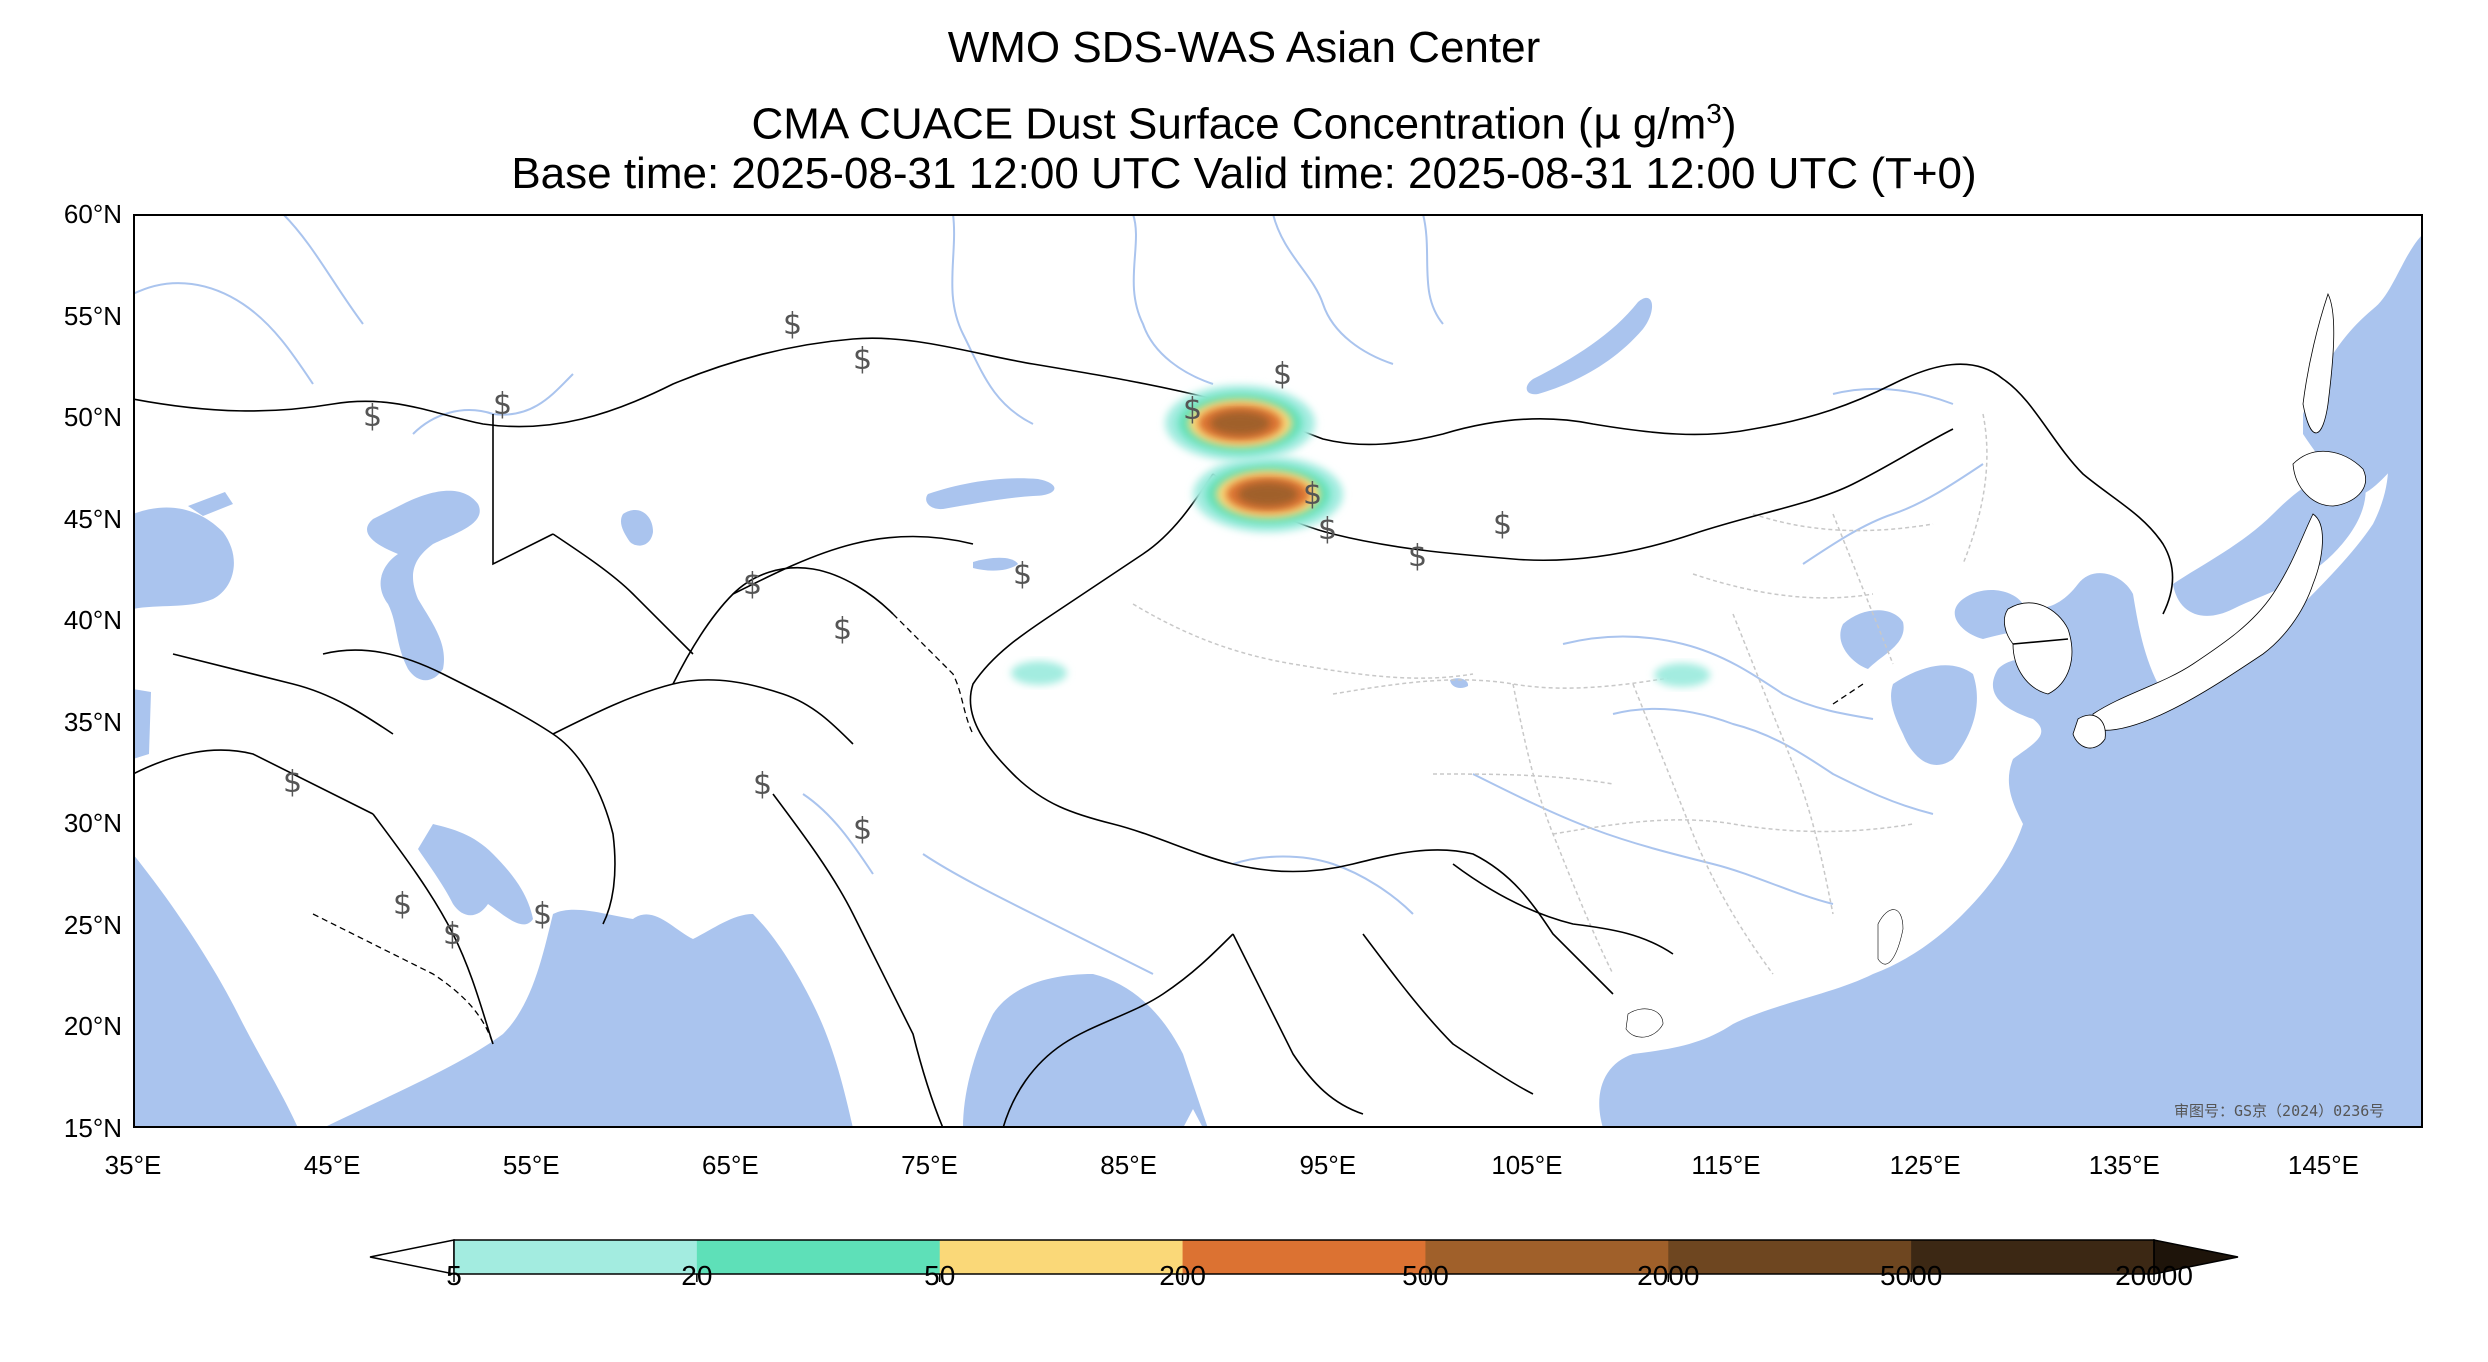 The height and width of the screenshot is (1362, 2488). Describe the element at coordinates (1589, 346) in the screenshot. I see `lake-baikal` at that location.